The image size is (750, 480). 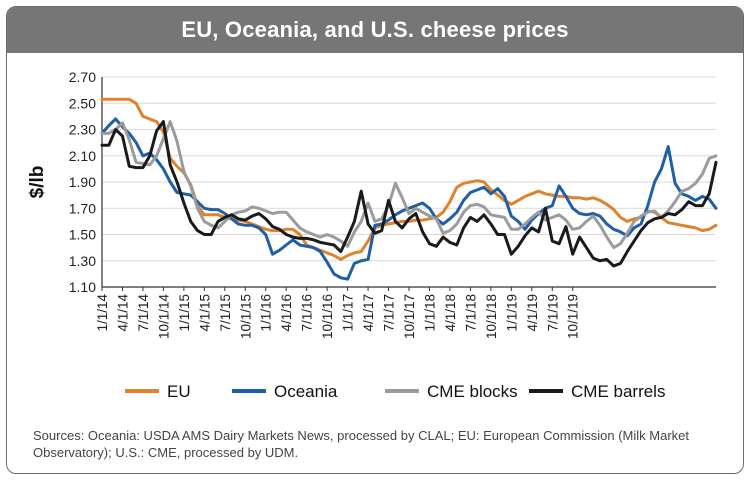 What do you see at coordinates (618, 391) in the screenshot?
I see `legend-label-cme-barrels: CME barrels` at bounding box center [618, 391].